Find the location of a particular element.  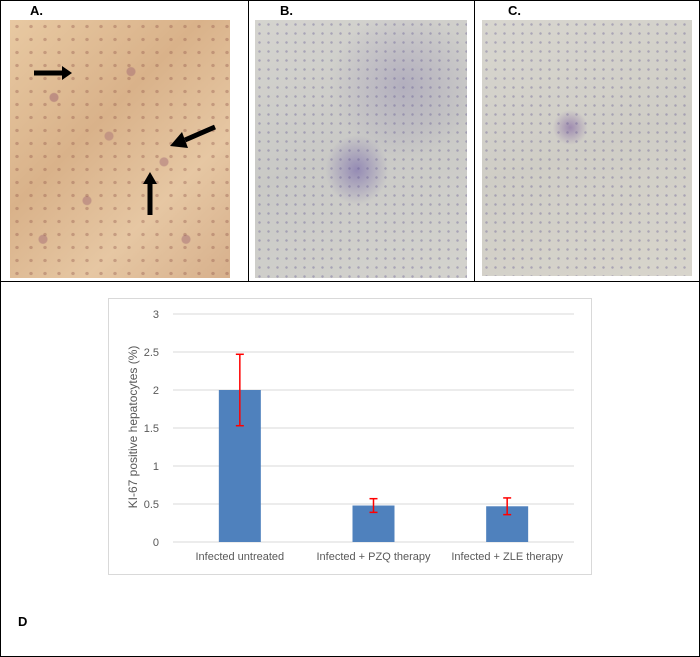

x-tick-label: Infected + ZLE therapy is located at coordinates (507, 557).